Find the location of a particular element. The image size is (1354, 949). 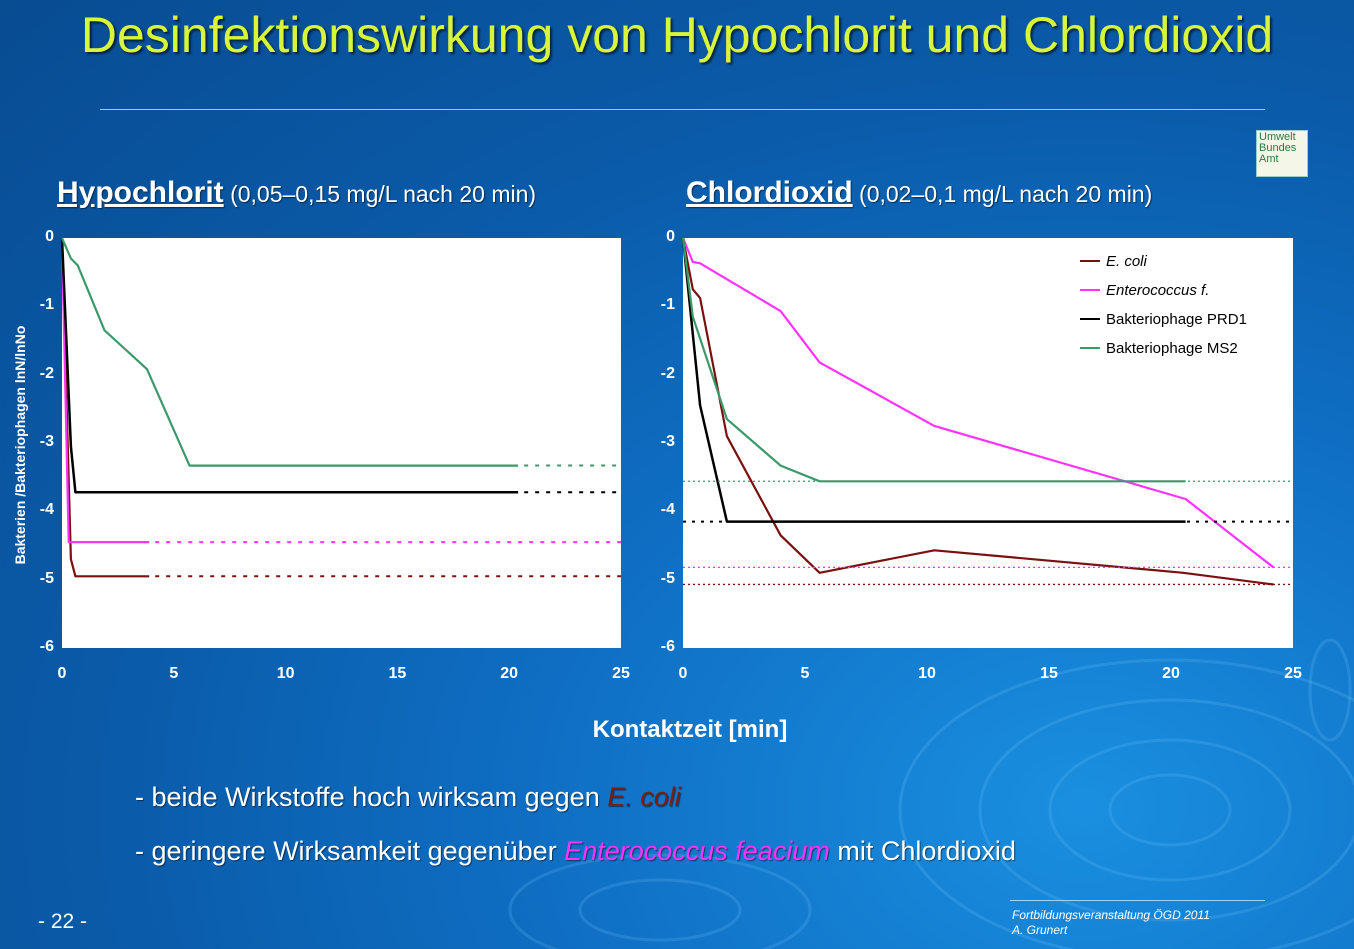

hypochlorit-ecoli-series-line is located at coordinates (105, 407).